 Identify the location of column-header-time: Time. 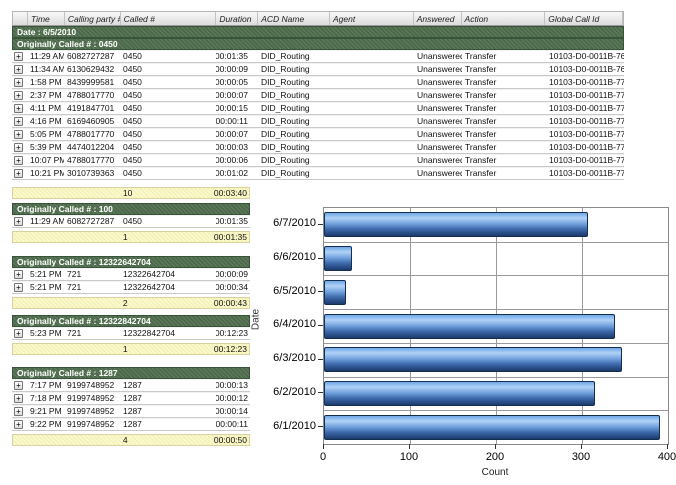
(46, 18).